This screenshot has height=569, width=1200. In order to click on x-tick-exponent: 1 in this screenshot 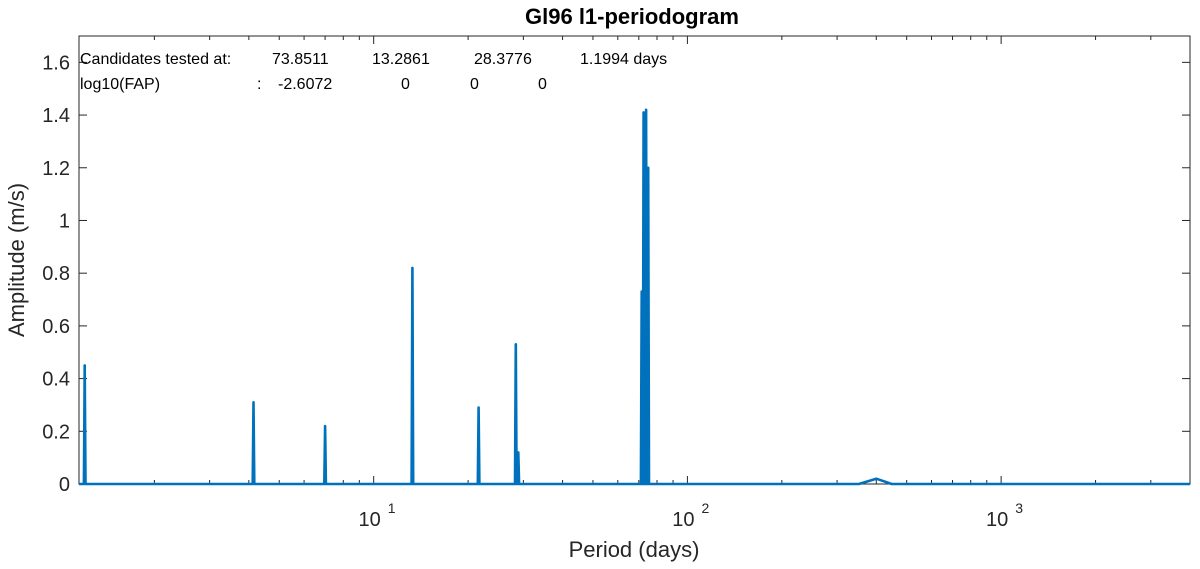, I will do `click(392, 508)`.